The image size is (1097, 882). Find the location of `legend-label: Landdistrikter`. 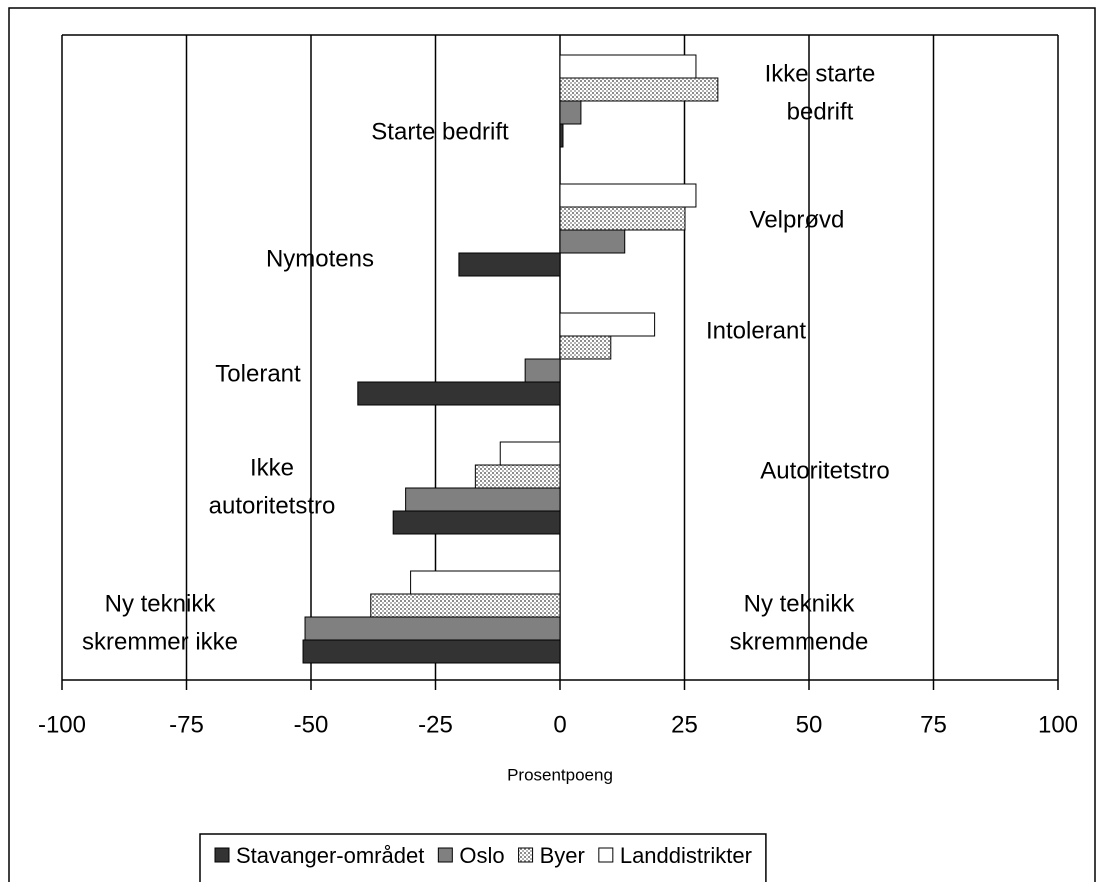

legend-label: Landdistrikter is located at coordinates (686, 855).